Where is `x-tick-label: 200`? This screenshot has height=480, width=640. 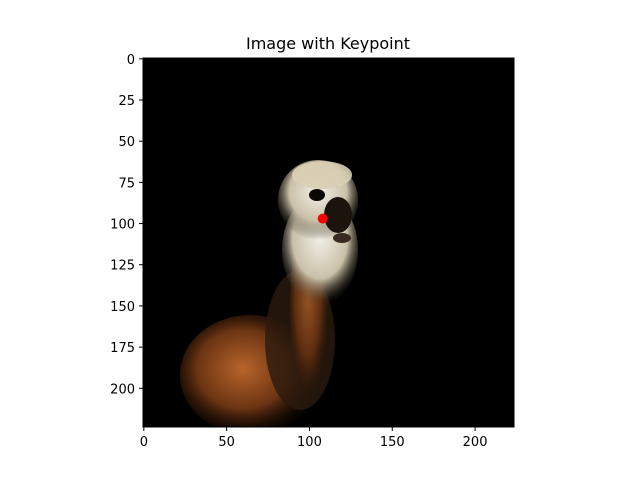
x-tick-label: 200 is located at coordinates (475, 442).